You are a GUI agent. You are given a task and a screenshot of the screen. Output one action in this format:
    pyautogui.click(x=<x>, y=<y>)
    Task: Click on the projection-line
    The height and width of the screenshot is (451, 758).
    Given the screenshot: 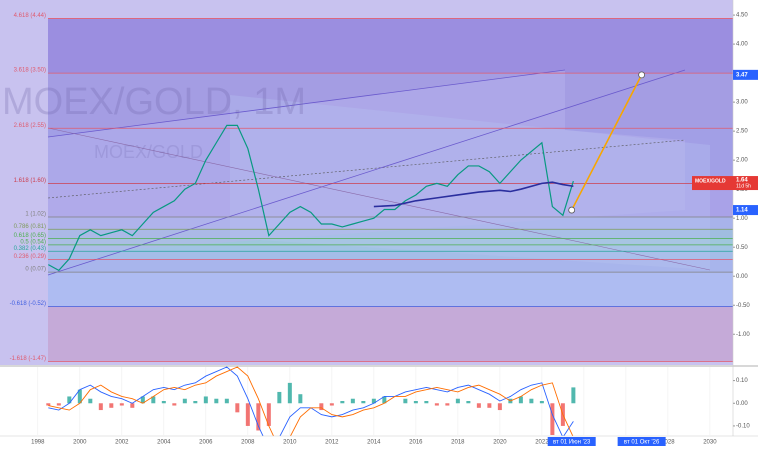 What is the action you would take?
    pyautogui.click(x=606, y=142)
    